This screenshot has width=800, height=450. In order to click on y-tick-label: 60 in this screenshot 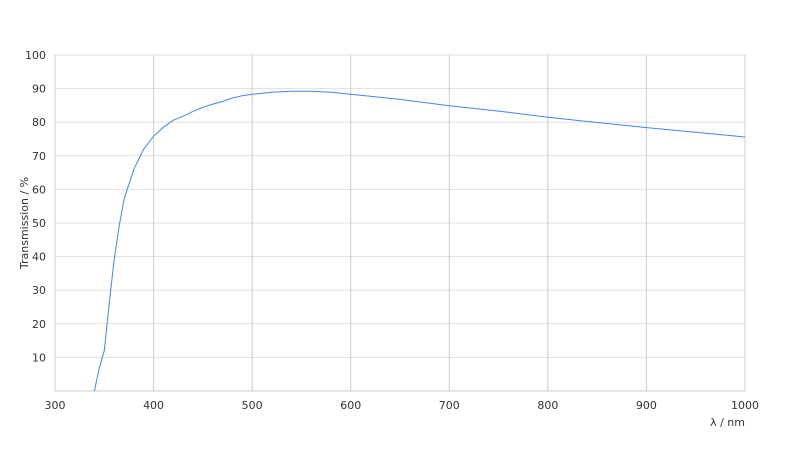, I will do `click(39, 189)`.